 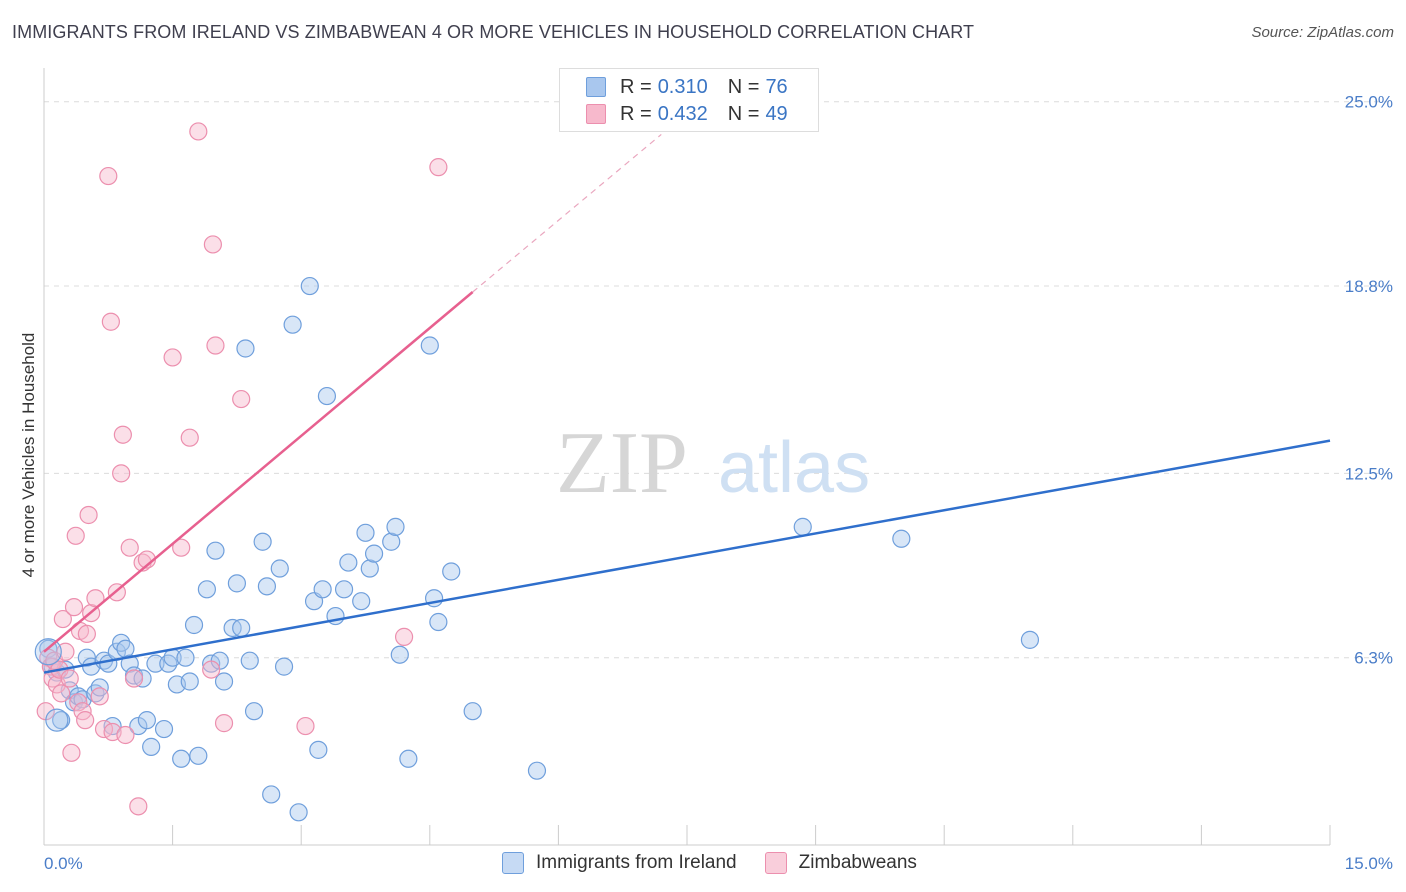 What do you see at coordinates (1369, 102) in the screenshot?
I see `y-tick-label: 25.0%` at bounding box center [1369, 102].